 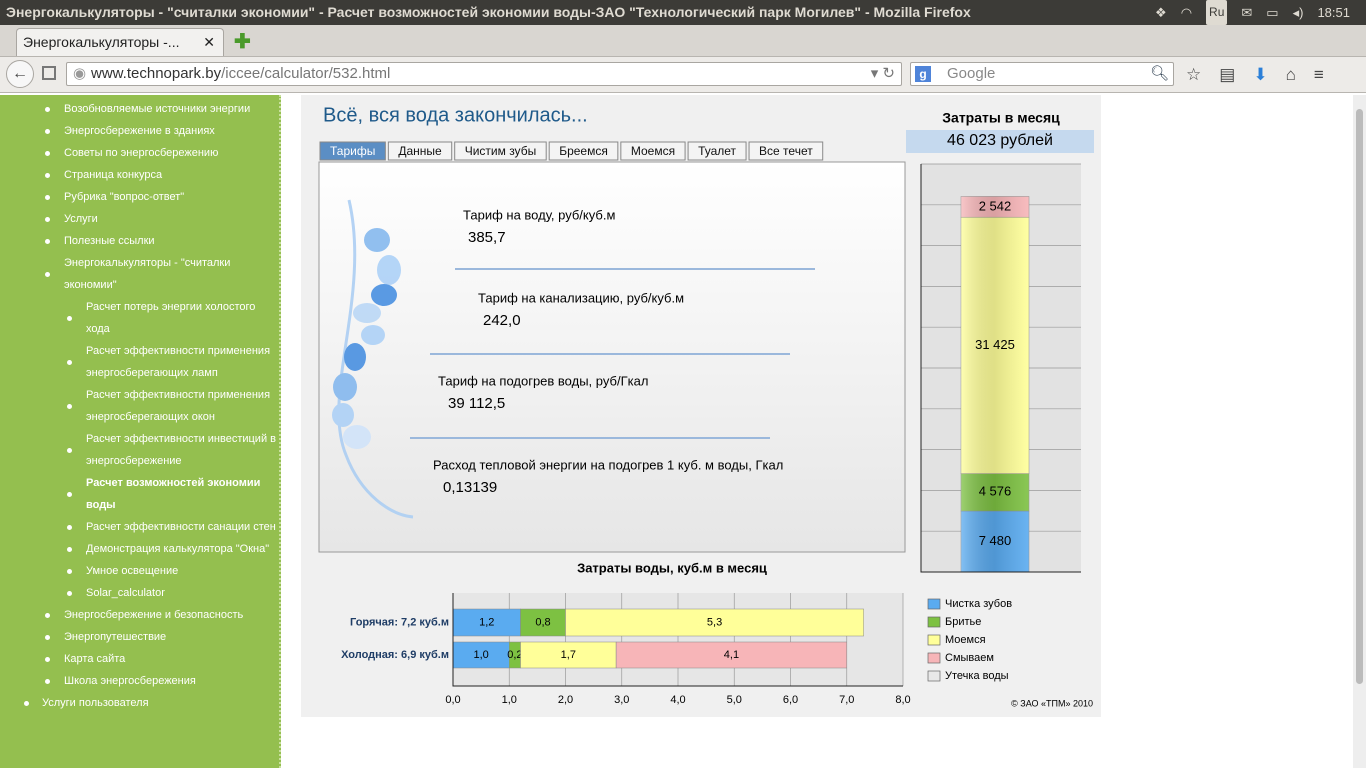 What do you see at coordinates (181, 527) in the screenshot?
I see `sidebar-link: Расчет эффективности санации стен` at bounding box center [181, 527].